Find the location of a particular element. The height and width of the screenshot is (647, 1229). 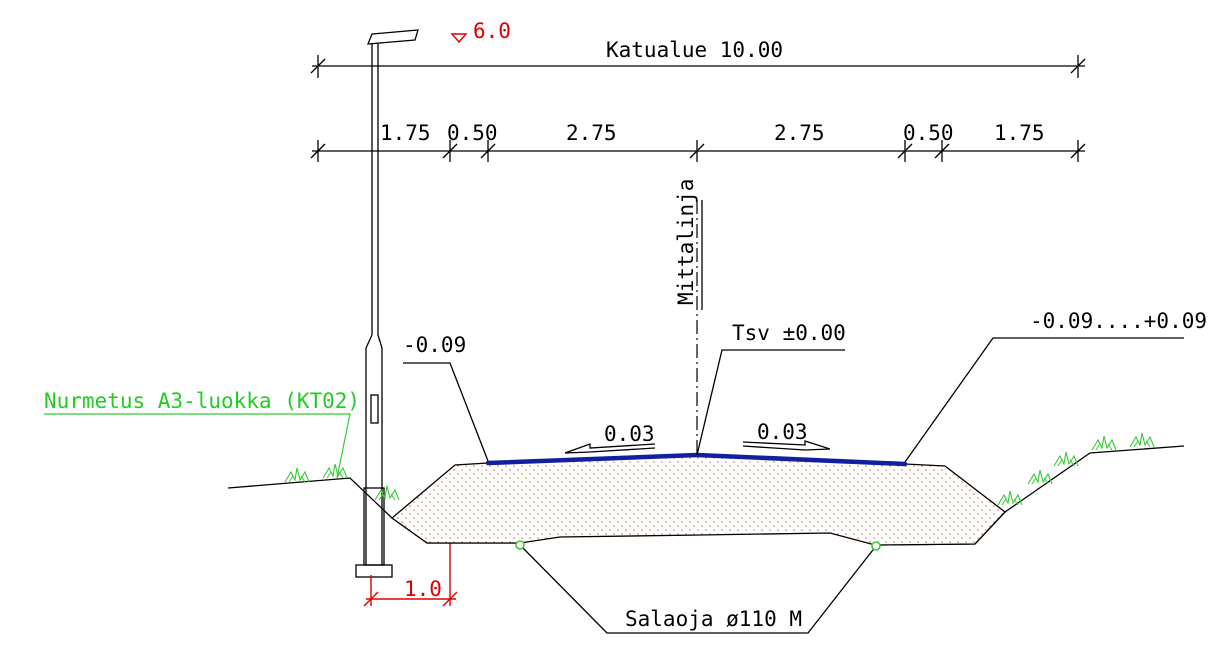

dim-left-curb: 0.50 is located at coordinates (472, 133).